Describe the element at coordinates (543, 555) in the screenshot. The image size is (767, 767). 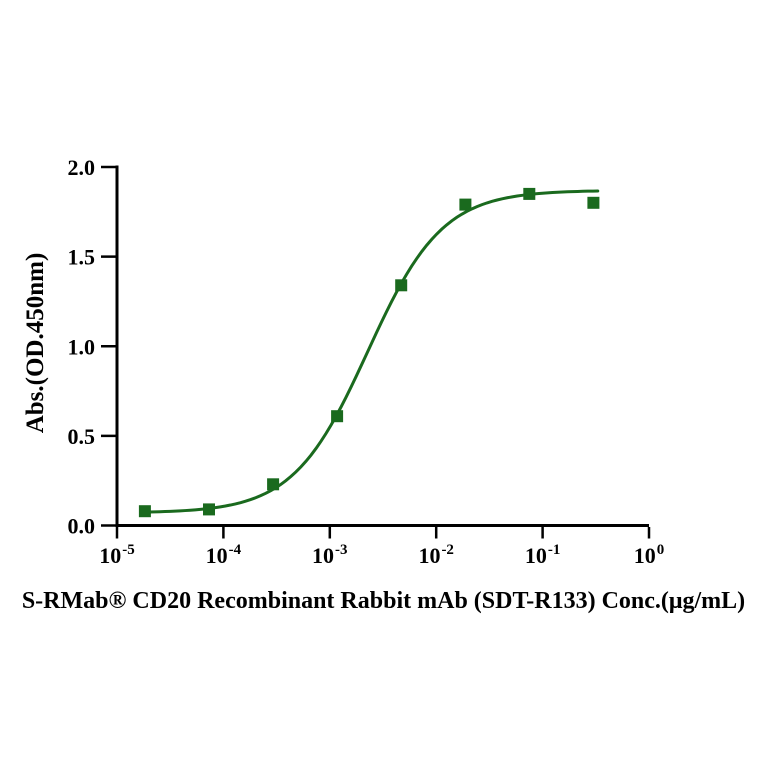
I see `x-tick-label: 10⁻¹` at that location.